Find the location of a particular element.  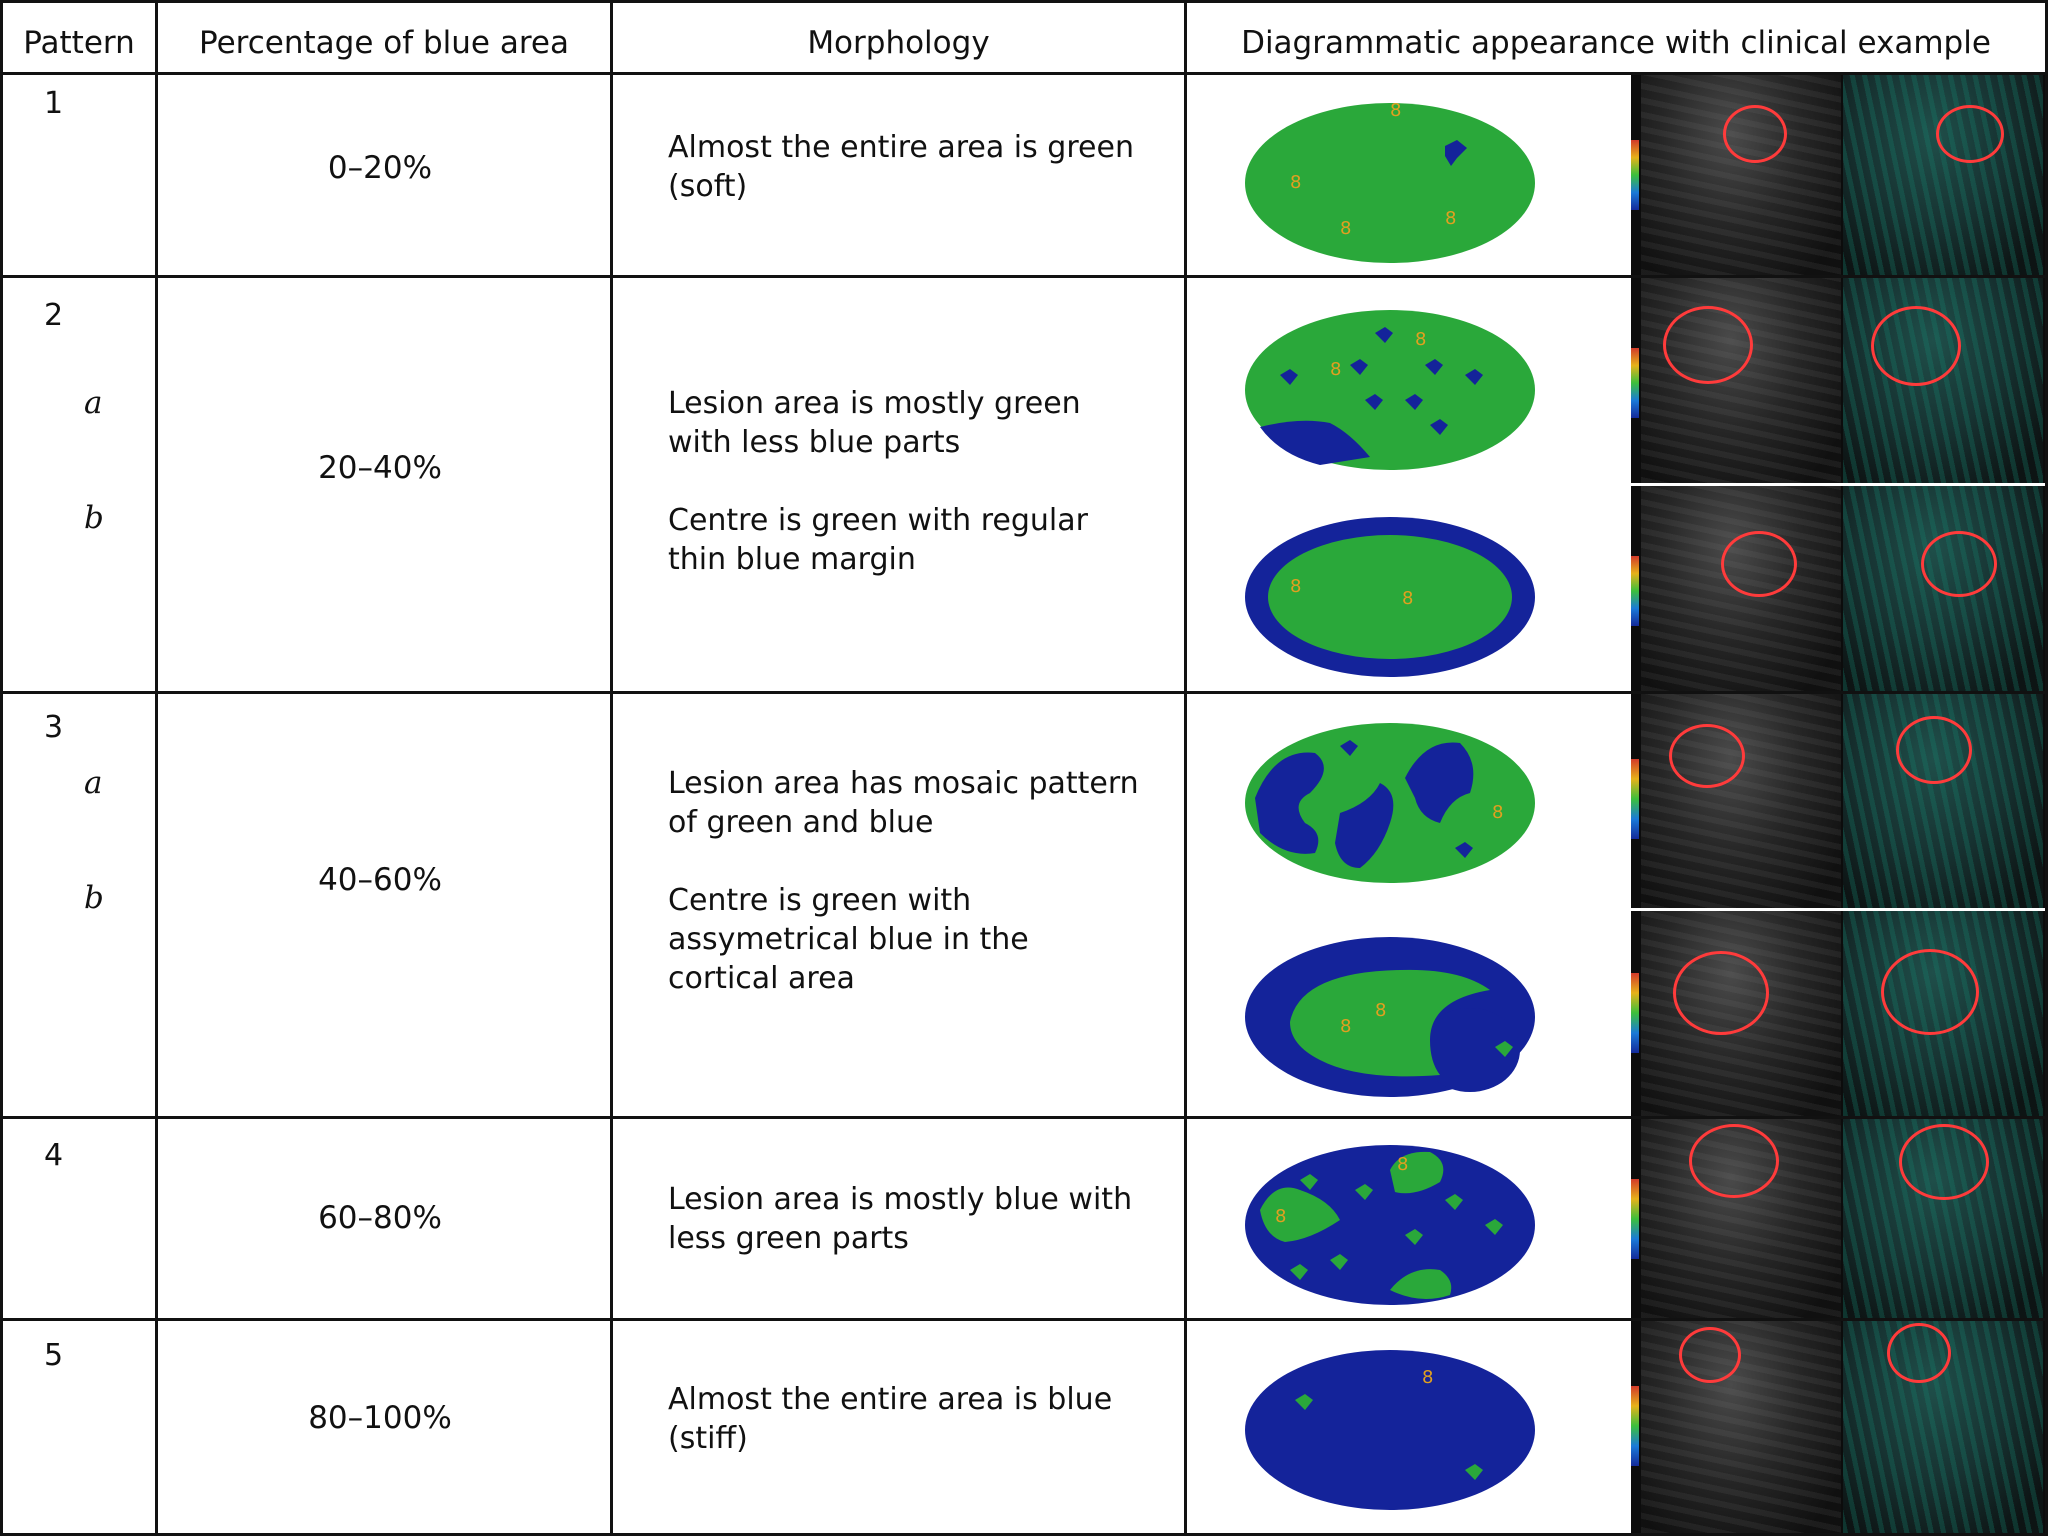

clinical-example-3a is located at coordinates (1838, 801).